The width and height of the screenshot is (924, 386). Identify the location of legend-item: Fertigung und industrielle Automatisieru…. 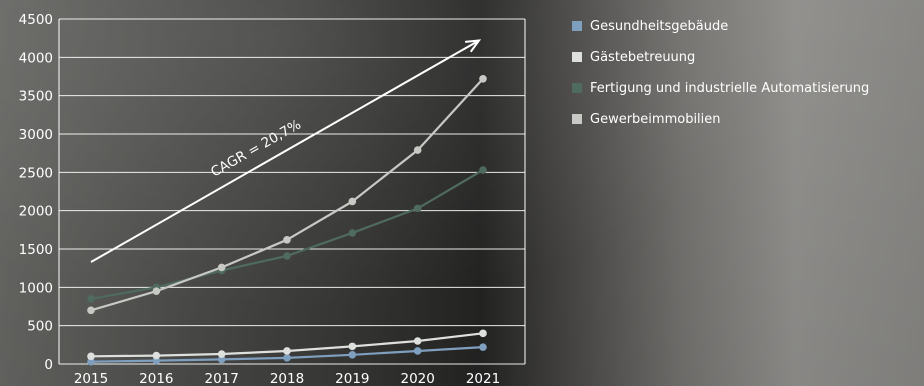
(720, 88).